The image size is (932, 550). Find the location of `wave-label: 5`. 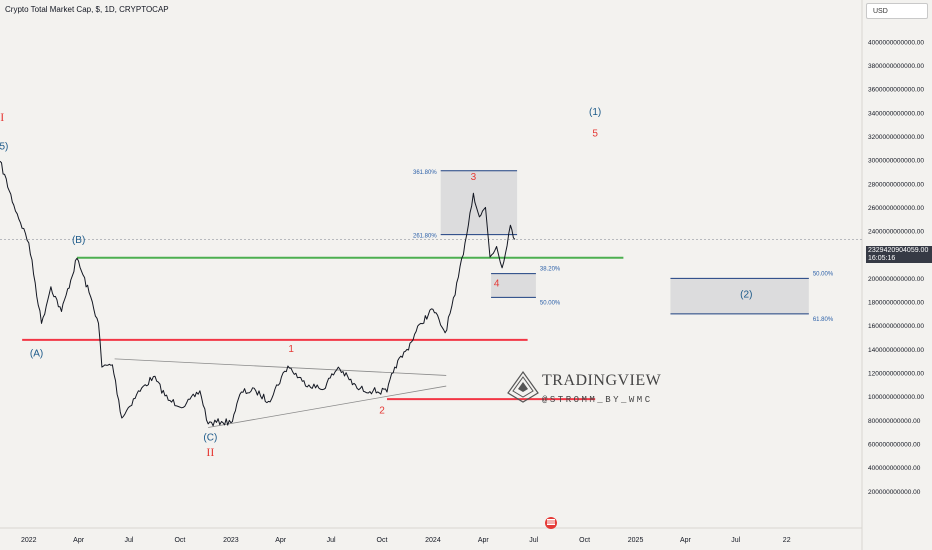

wave-label: 5 is located at coordinates (595, 133).